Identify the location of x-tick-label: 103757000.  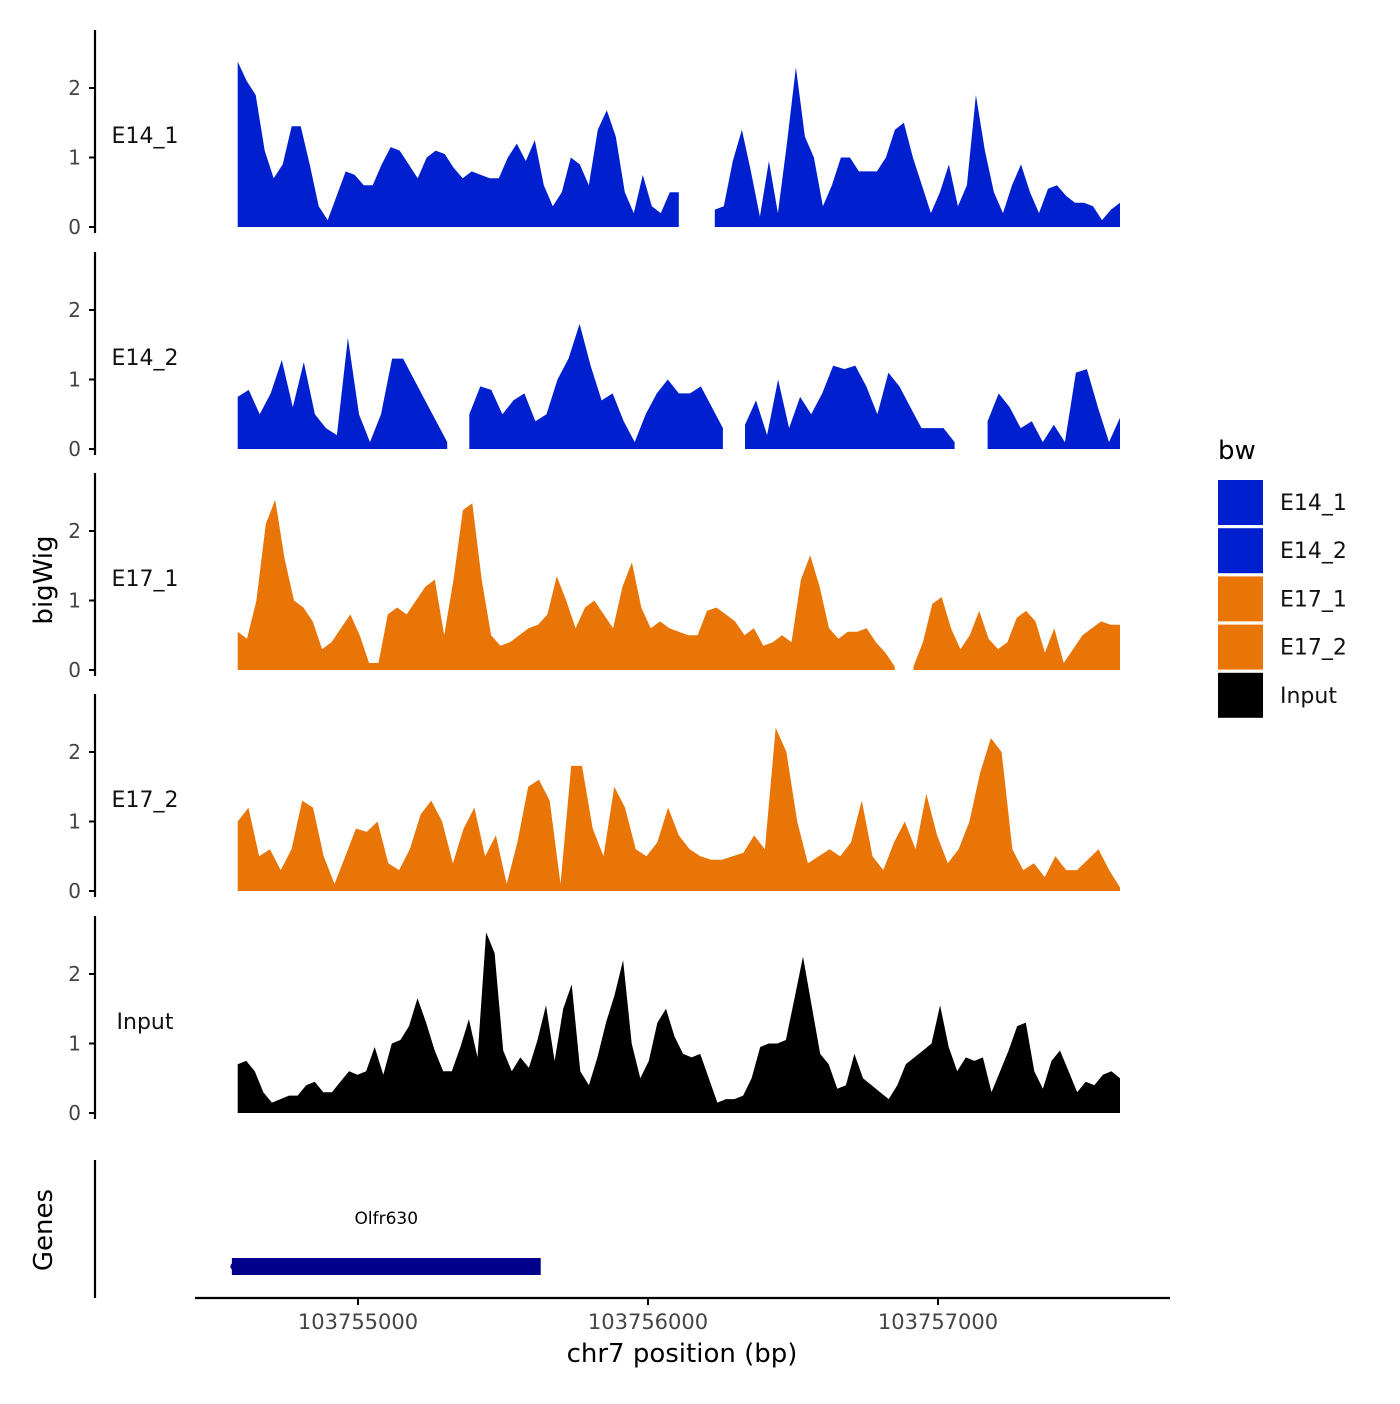
(938, 1322).